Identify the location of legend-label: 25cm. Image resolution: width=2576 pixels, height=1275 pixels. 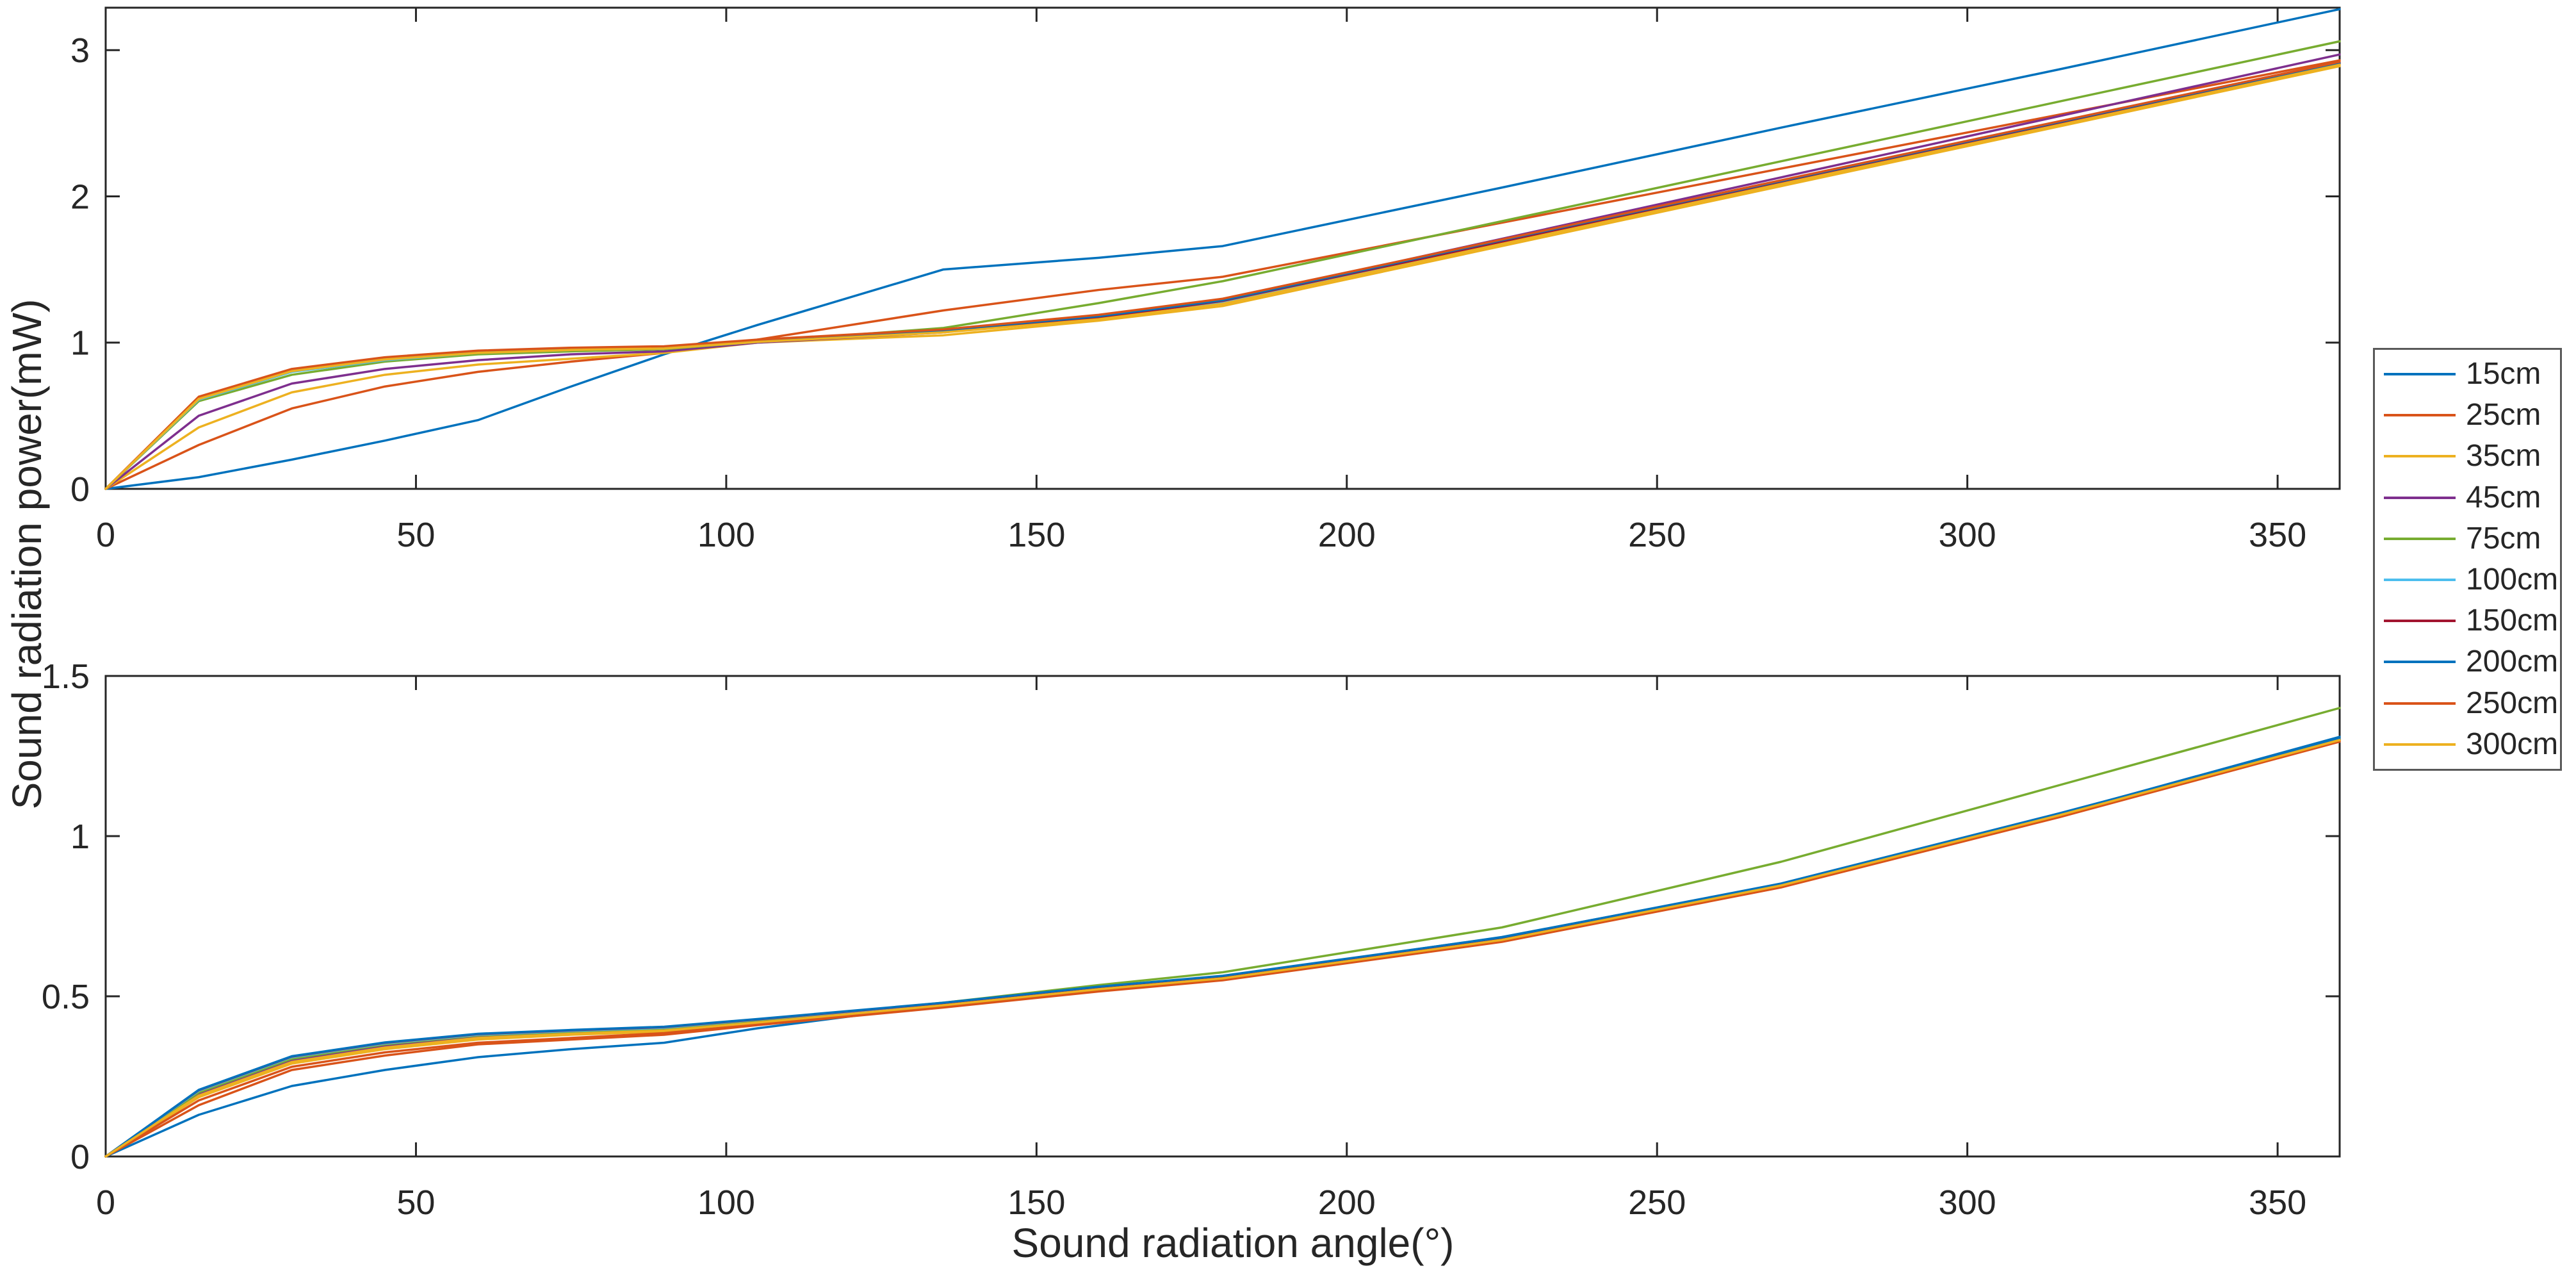
(2503, 415).